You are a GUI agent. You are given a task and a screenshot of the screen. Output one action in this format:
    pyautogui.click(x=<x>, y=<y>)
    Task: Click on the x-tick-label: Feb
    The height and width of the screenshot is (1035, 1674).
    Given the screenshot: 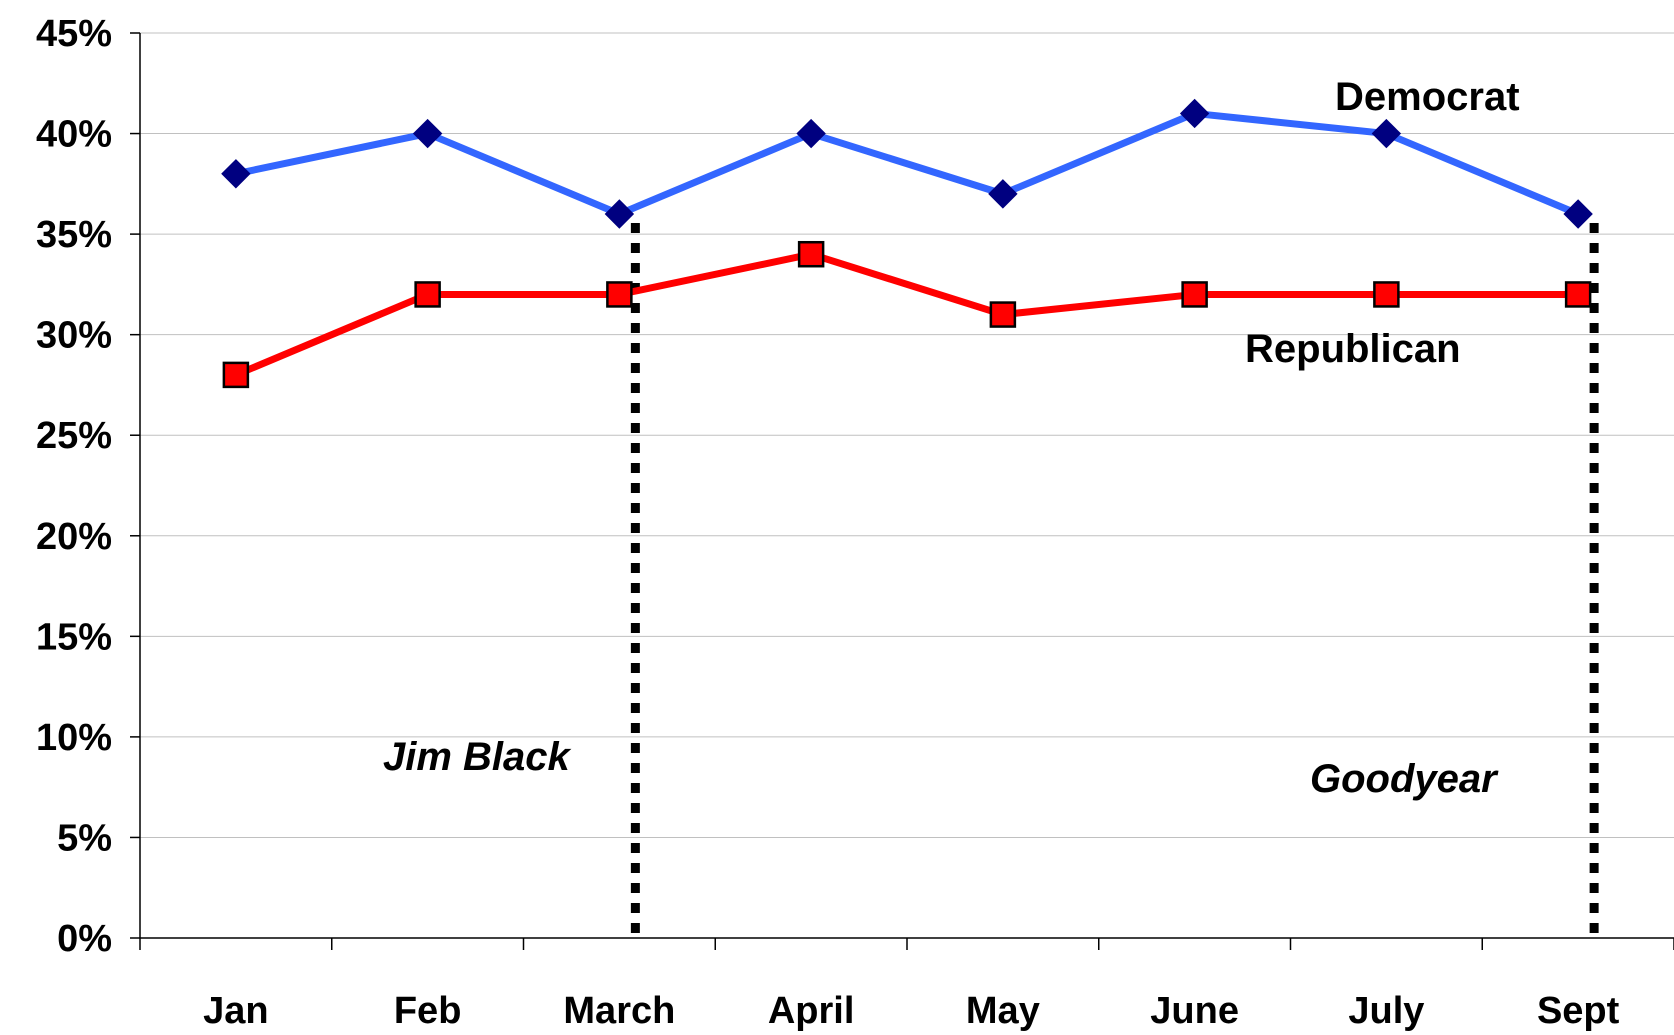 What is the action you would take?
    pyautogui.click(x=428, y=1011)
    